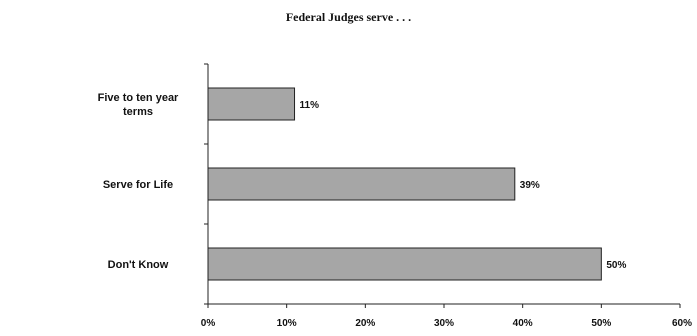 Image resolution: width=697 pixels, height=336 pixels. Describe the element at coordinates (523, 323) in the screenshot. I see `x-tick-label-4: 40%` at that location.